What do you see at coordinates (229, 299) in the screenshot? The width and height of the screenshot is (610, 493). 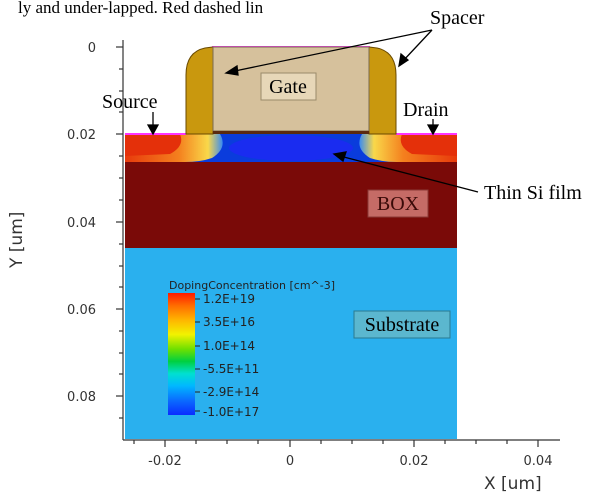 I see `legend-value: 1.2E+19` at bounding box center [229, 299].